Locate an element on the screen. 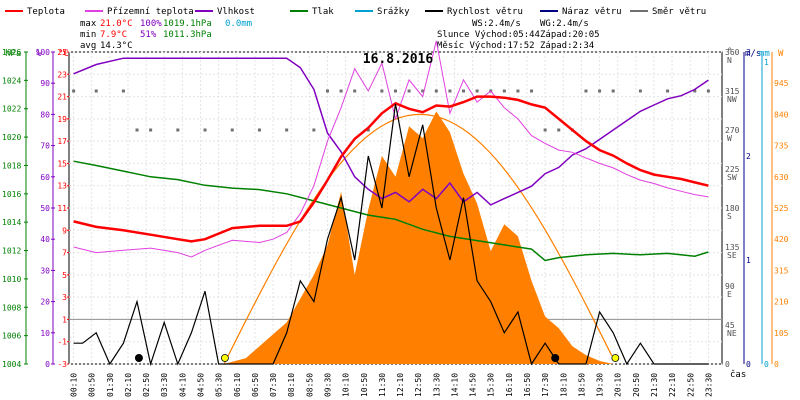  direction-tick-name: W is located at coordinates (729, 138).